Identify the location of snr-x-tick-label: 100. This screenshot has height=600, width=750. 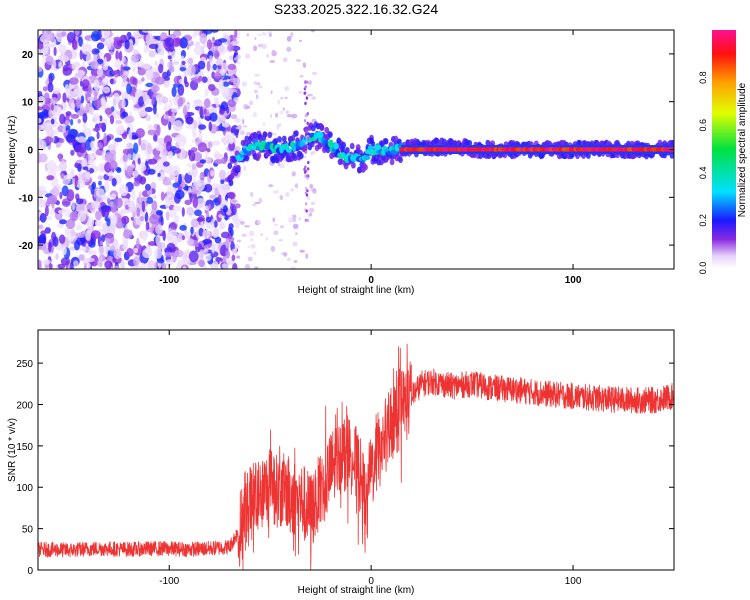
(573, 581).